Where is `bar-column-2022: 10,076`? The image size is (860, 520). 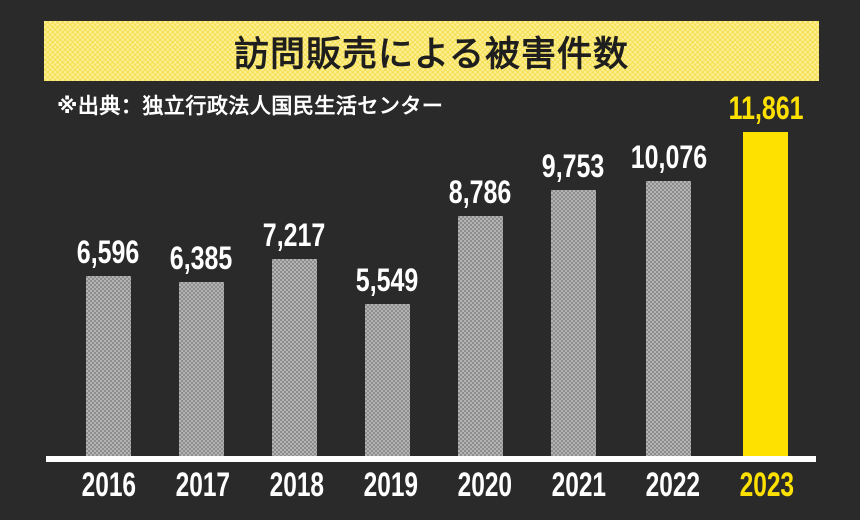
bar-column-2022: 10,076 is located at coordinates (669, 298).